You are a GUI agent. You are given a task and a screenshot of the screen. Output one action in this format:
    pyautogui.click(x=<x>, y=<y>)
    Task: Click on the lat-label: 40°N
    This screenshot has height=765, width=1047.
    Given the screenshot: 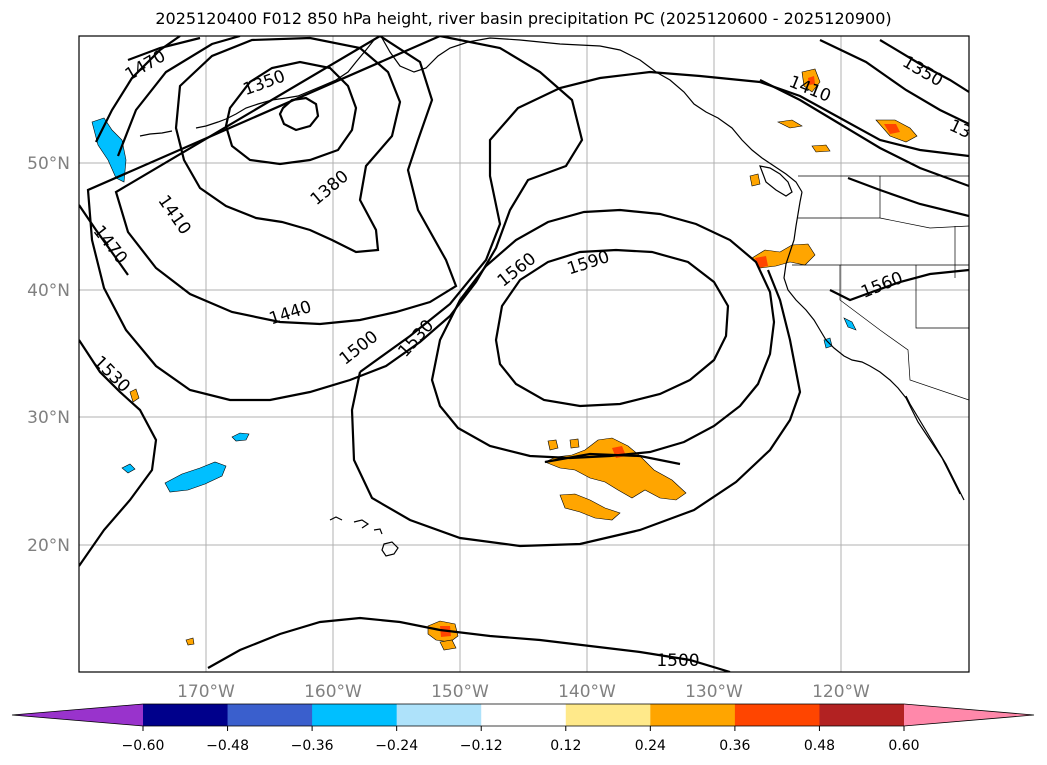 What is the action you would take?
    pyautogui.click(x=48, y=291)
    